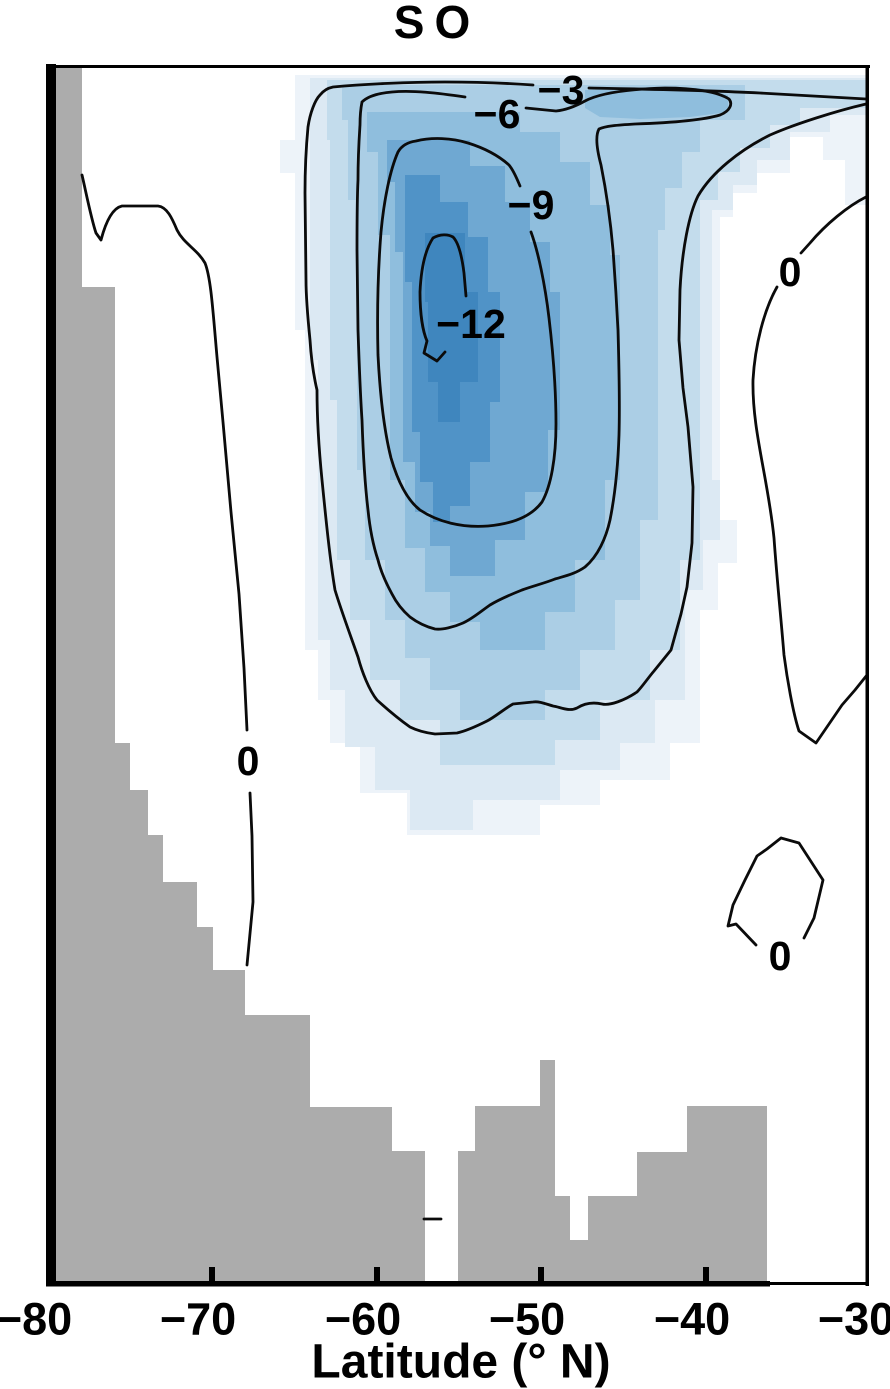 Image resolution: width=890 pixels, height=1389 pixels. What do you see at coordinates (437, 24) in the screenshot?
I see `plot-title: SO` at bounding box center [437, 24].